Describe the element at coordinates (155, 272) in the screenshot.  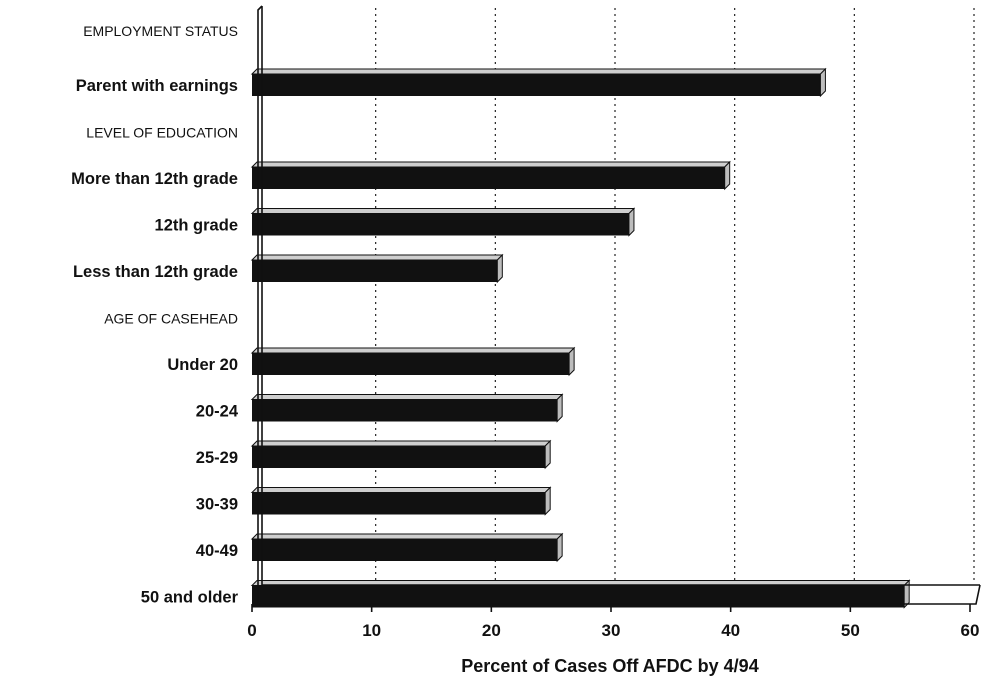
I see `category-label-less-than-12th-grade: Less than 12th grade` at that location.